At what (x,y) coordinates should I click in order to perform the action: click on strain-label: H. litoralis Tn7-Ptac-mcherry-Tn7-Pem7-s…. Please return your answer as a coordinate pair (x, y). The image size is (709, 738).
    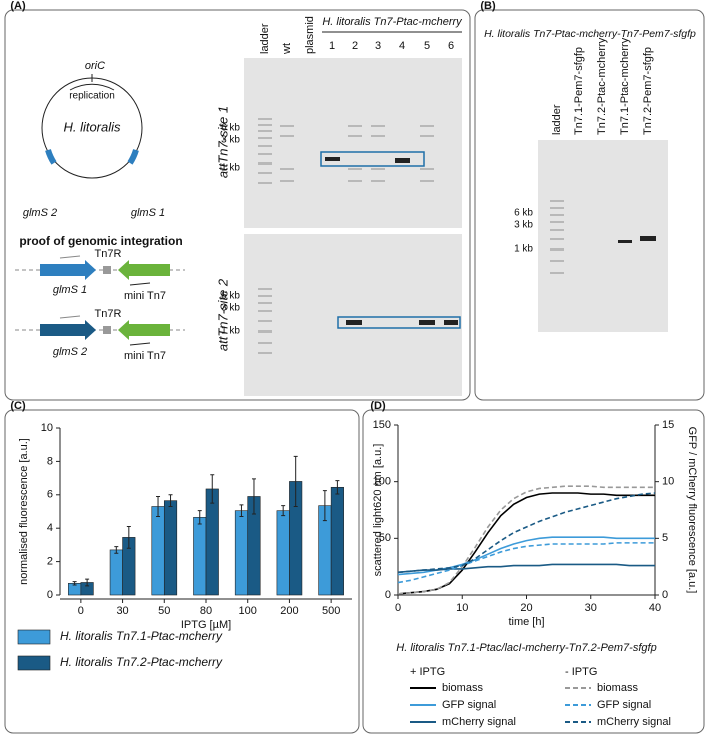
    Looking at the image, I should click on (590, 34).